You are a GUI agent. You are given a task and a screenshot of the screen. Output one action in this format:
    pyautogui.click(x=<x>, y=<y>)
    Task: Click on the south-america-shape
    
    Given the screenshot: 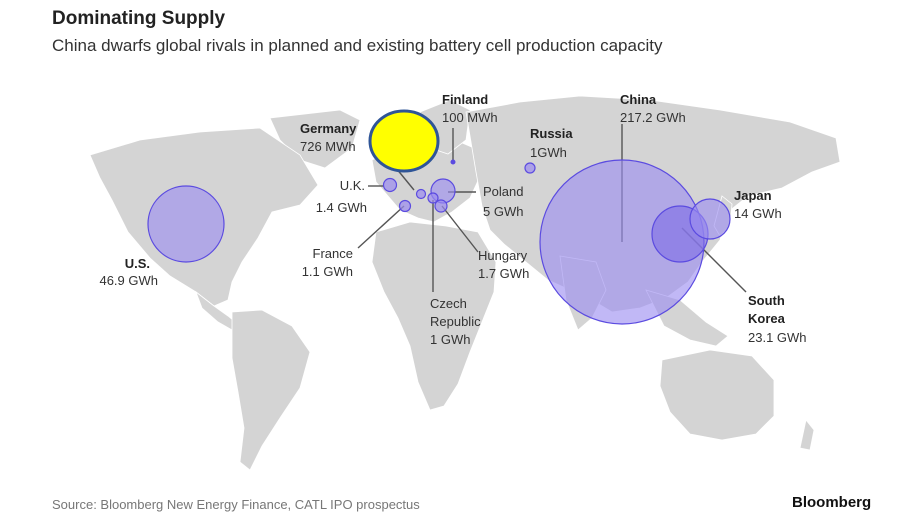 What is the action you would take?
    pyautogui.click(x=271, y=390)
    